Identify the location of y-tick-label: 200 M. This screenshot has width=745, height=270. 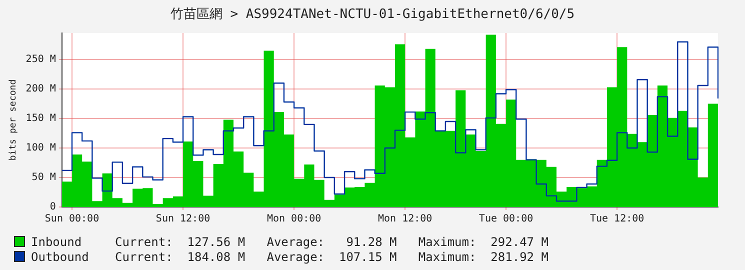
(41, 89).